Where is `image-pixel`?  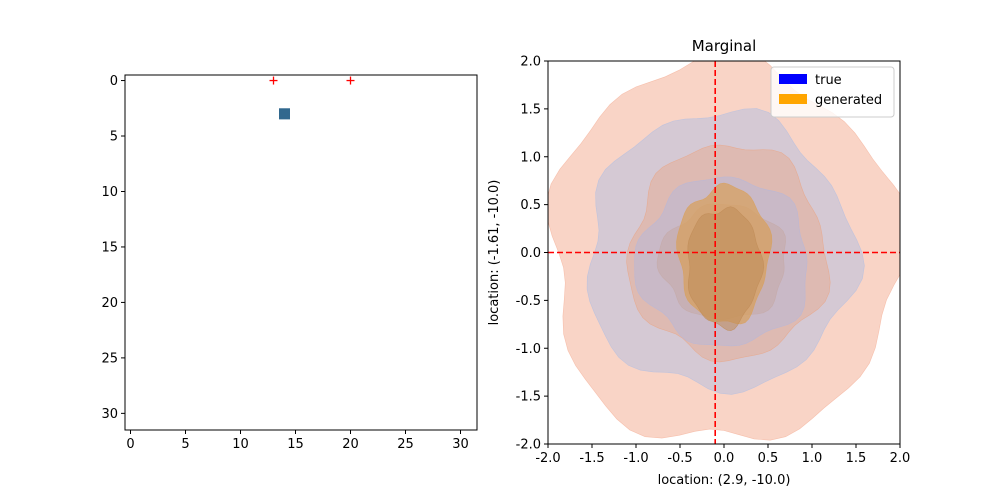
image-pixel is located at coordinates (284, 114).